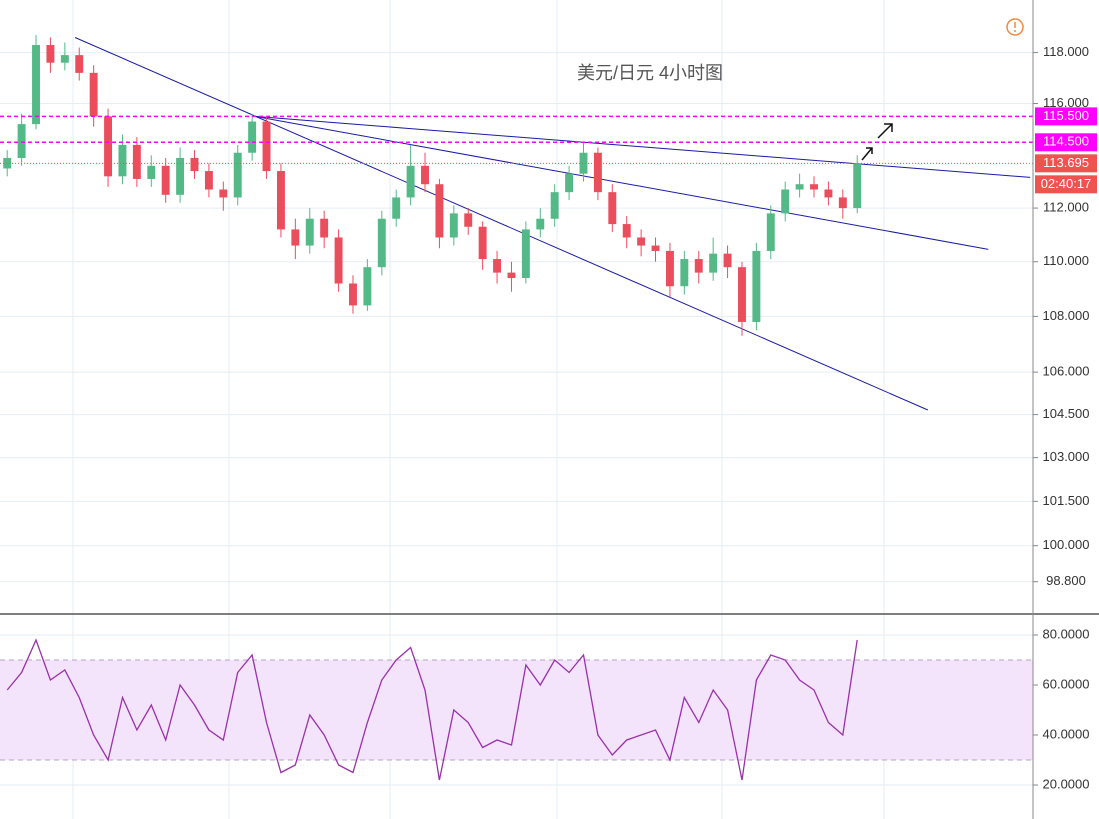 This screenshot has height=819, width=1099. Describe the element at coordinates (1066, 413) in the screenshot. I see `y-tick-label: 104.500` at that location.